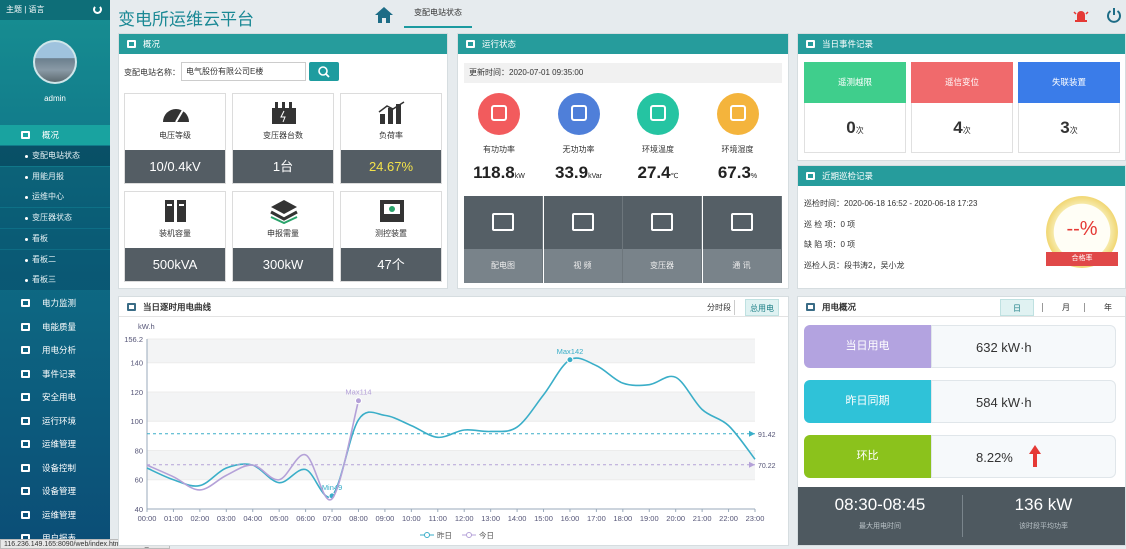 The width and height of the screenshot is (1126, 549). I want to click on usage-tab: 月, so click(1066, 307).